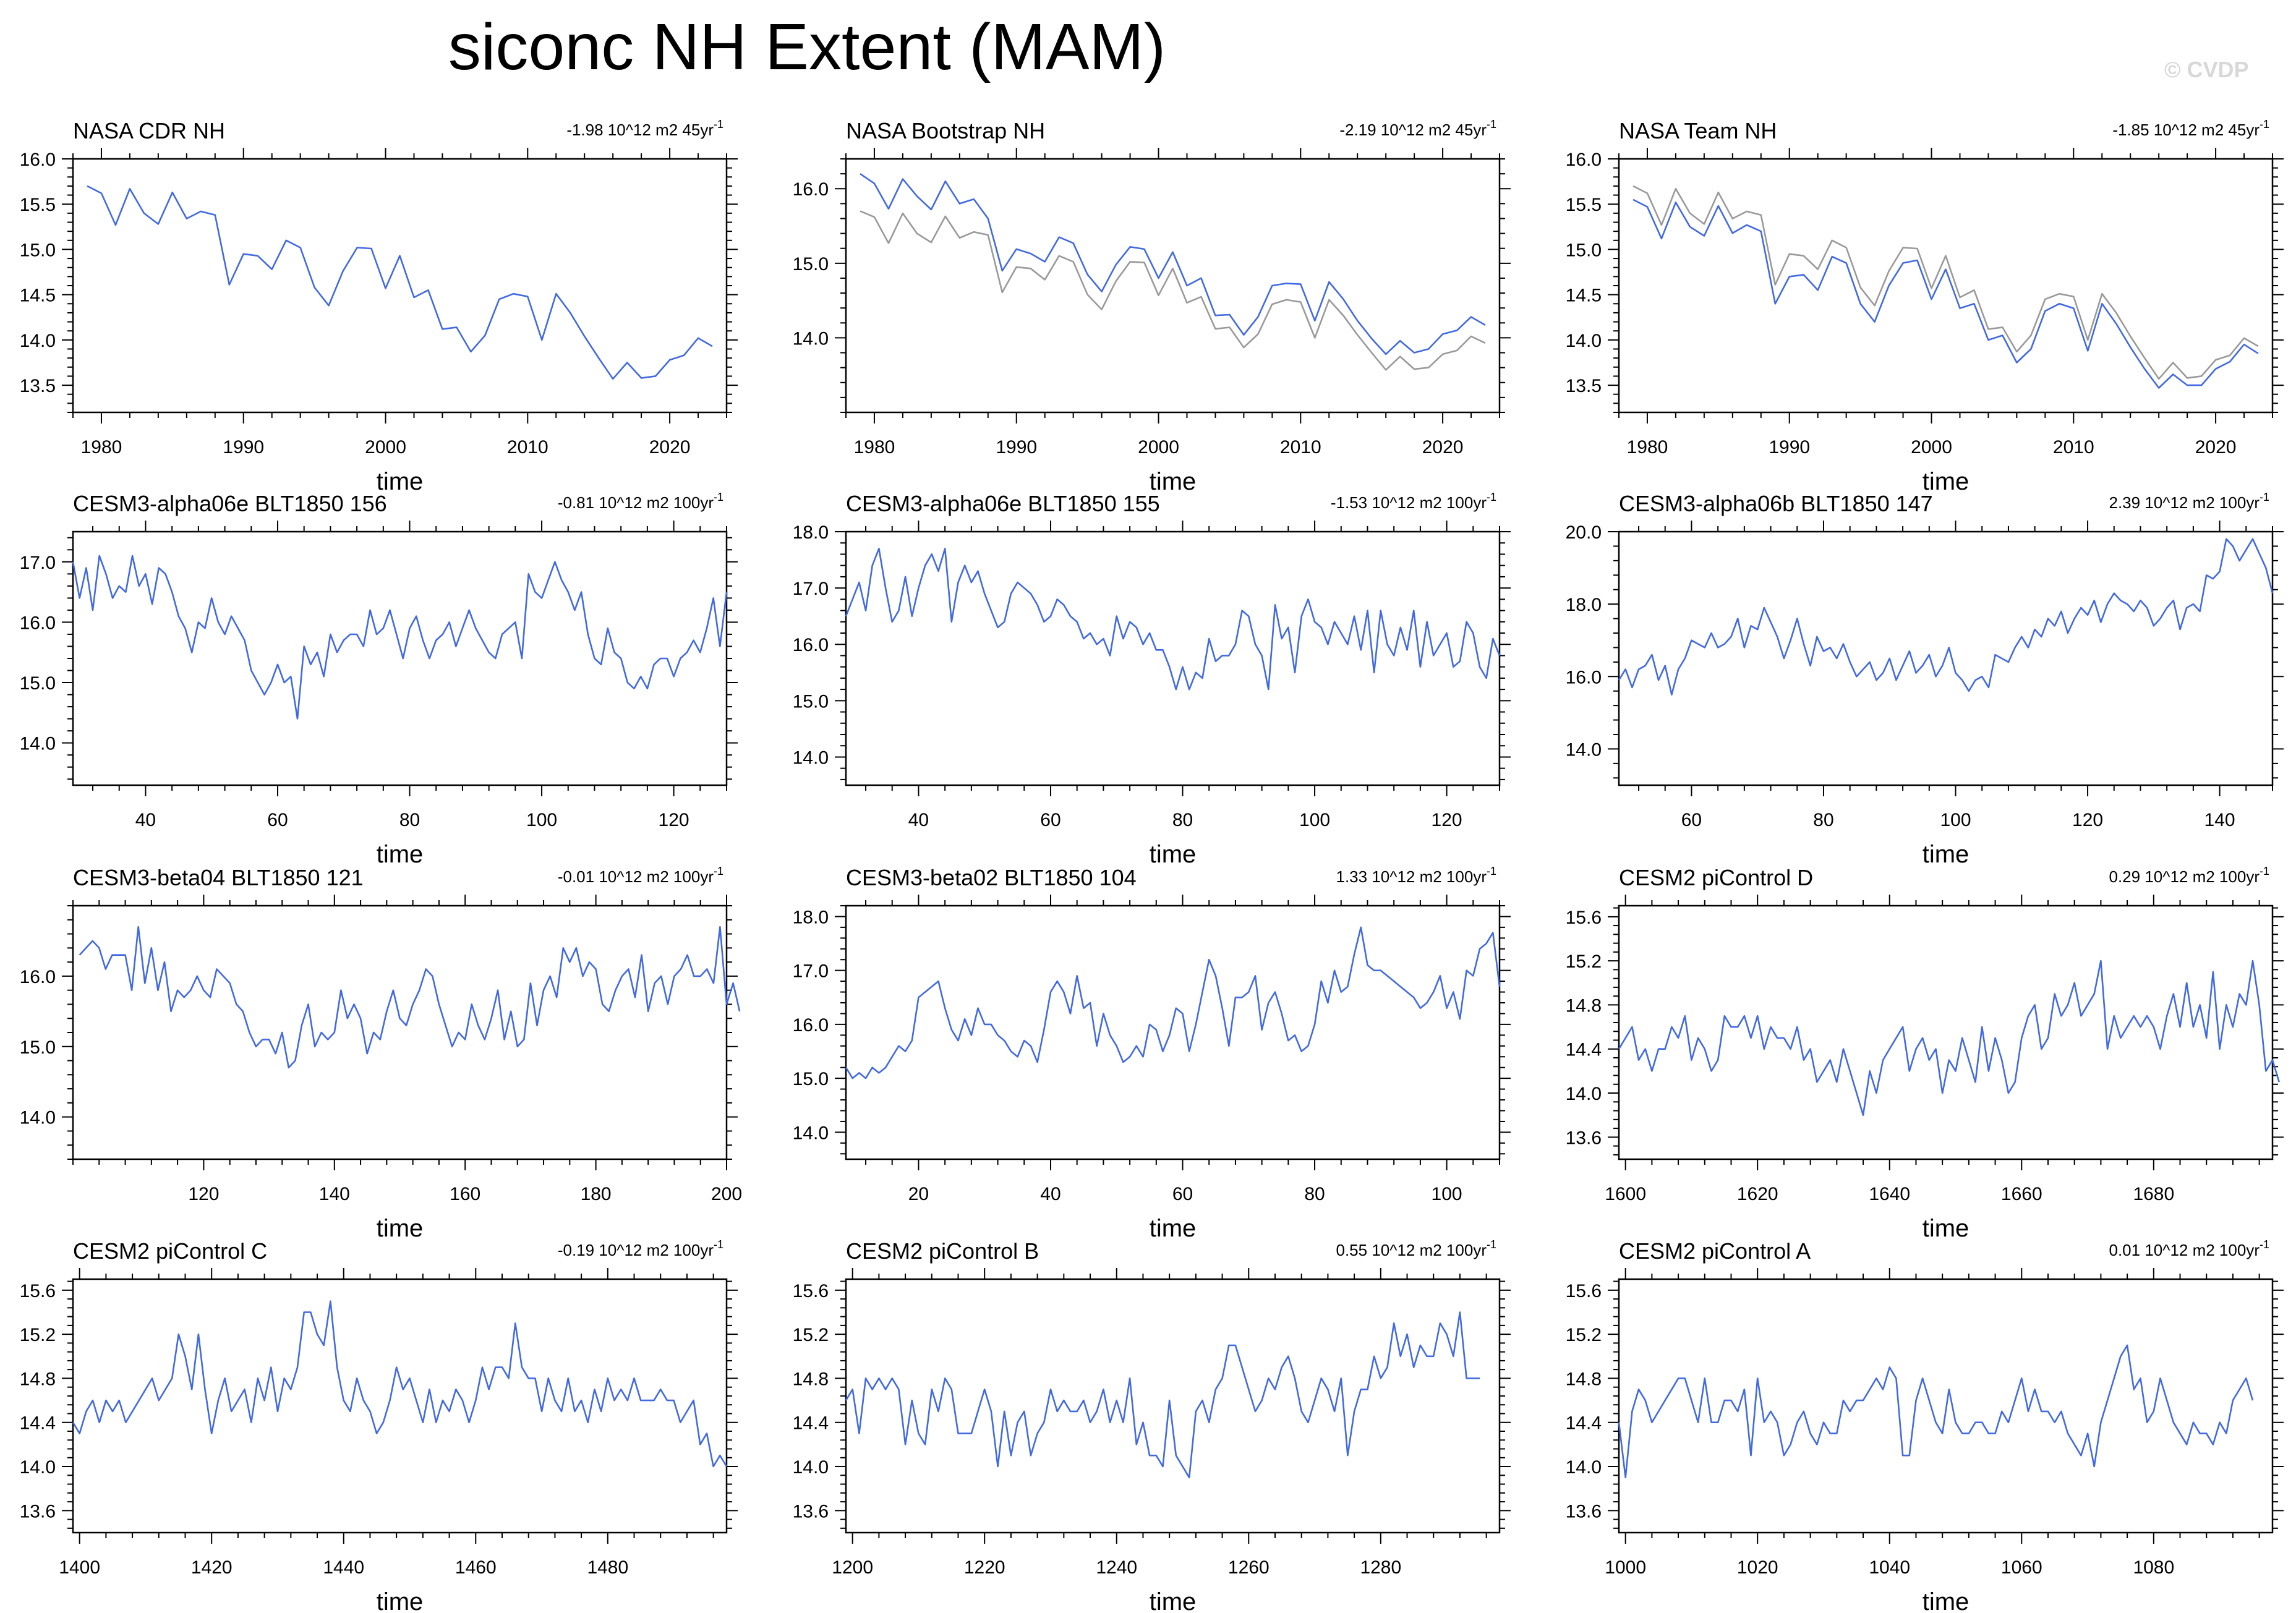 Image resolution: width=2296 pixels, height=1613 pixels. What do you see at coordinates (1789, 448) in the screenshot?
I see `x-tick-label: 1990` at bounding box center [1789, 448].